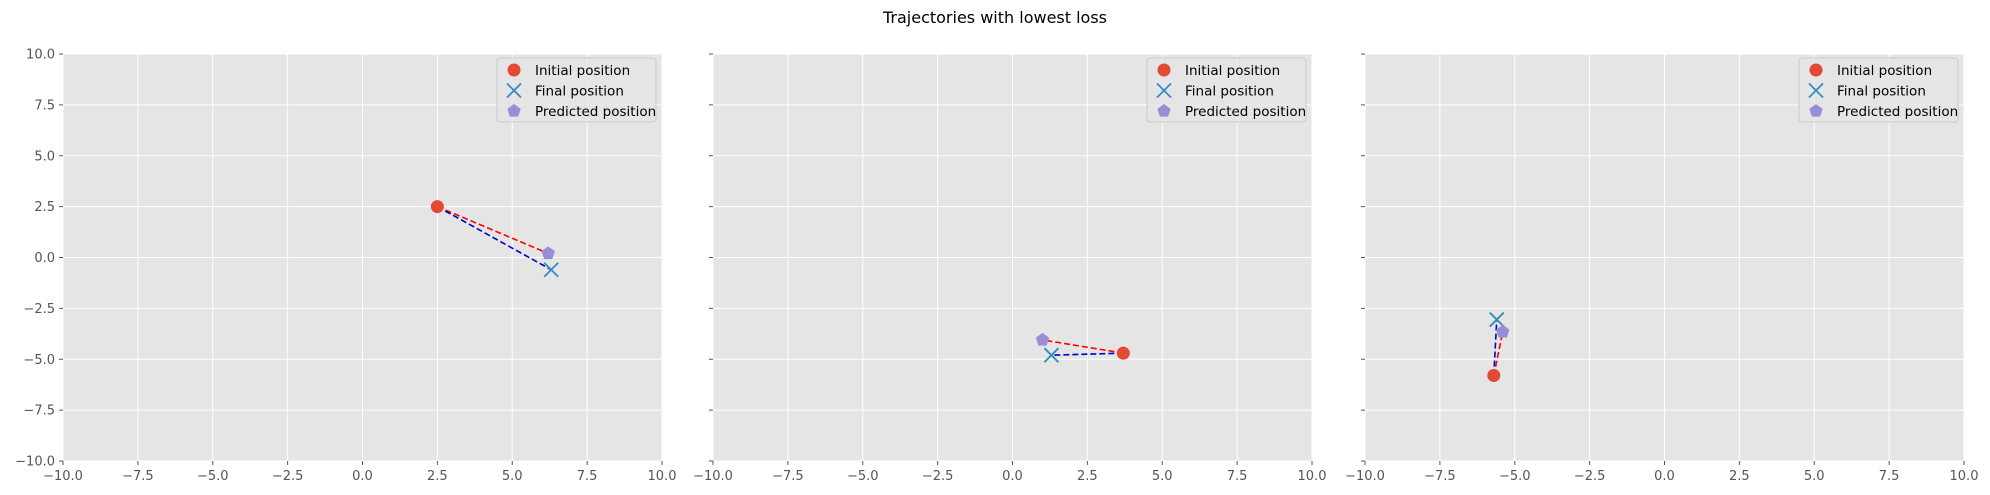 The width and height of the screenshot is (1990, 495). What do you see at coordinates (44, 156) in the screenshot?
I see `y-tick-label: 5.0` at bounding box center [44, 156].